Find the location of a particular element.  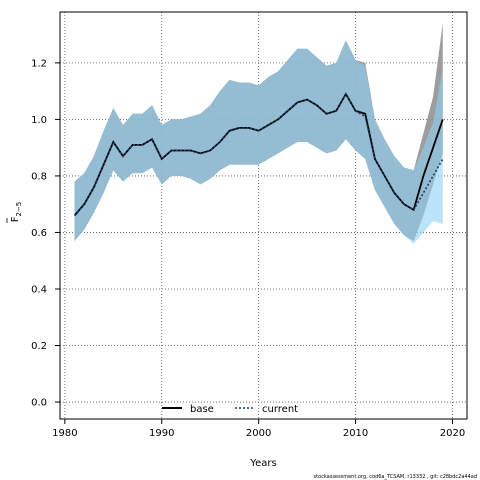

y-axis-ticks: 0.0 0.2 0.4 0.6 0.8 1.0 1.2 is located at coordinates (45, 233).